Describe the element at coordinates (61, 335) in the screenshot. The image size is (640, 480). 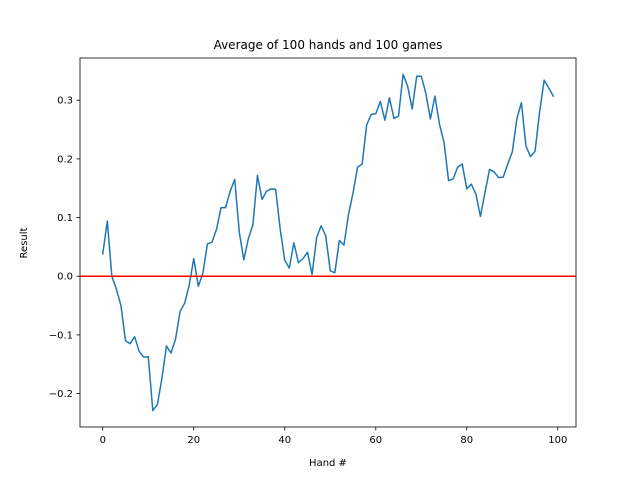
I see `y-tick-label: −0.1` at that location.